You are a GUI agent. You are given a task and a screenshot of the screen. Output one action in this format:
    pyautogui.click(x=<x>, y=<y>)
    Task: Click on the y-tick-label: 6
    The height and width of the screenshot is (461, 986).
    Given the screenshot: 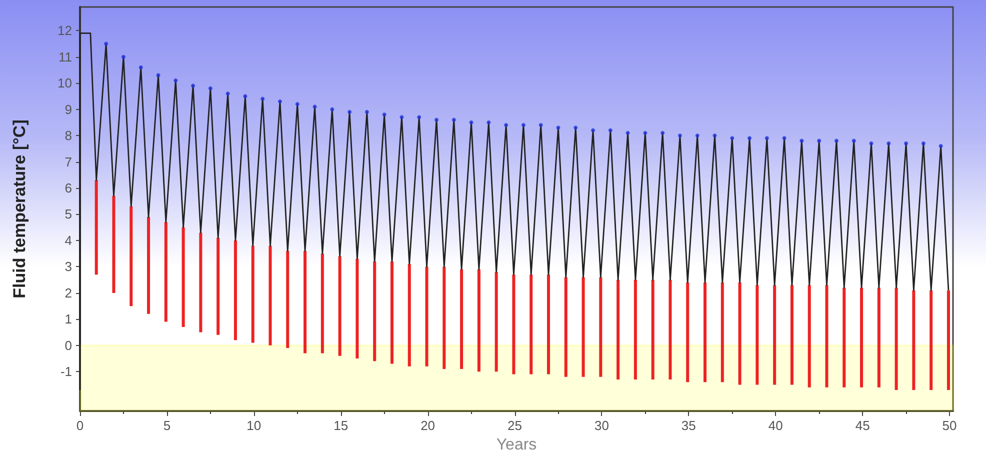 What is the action you would take?
    pyautogui.click(x=68, y=188)
    